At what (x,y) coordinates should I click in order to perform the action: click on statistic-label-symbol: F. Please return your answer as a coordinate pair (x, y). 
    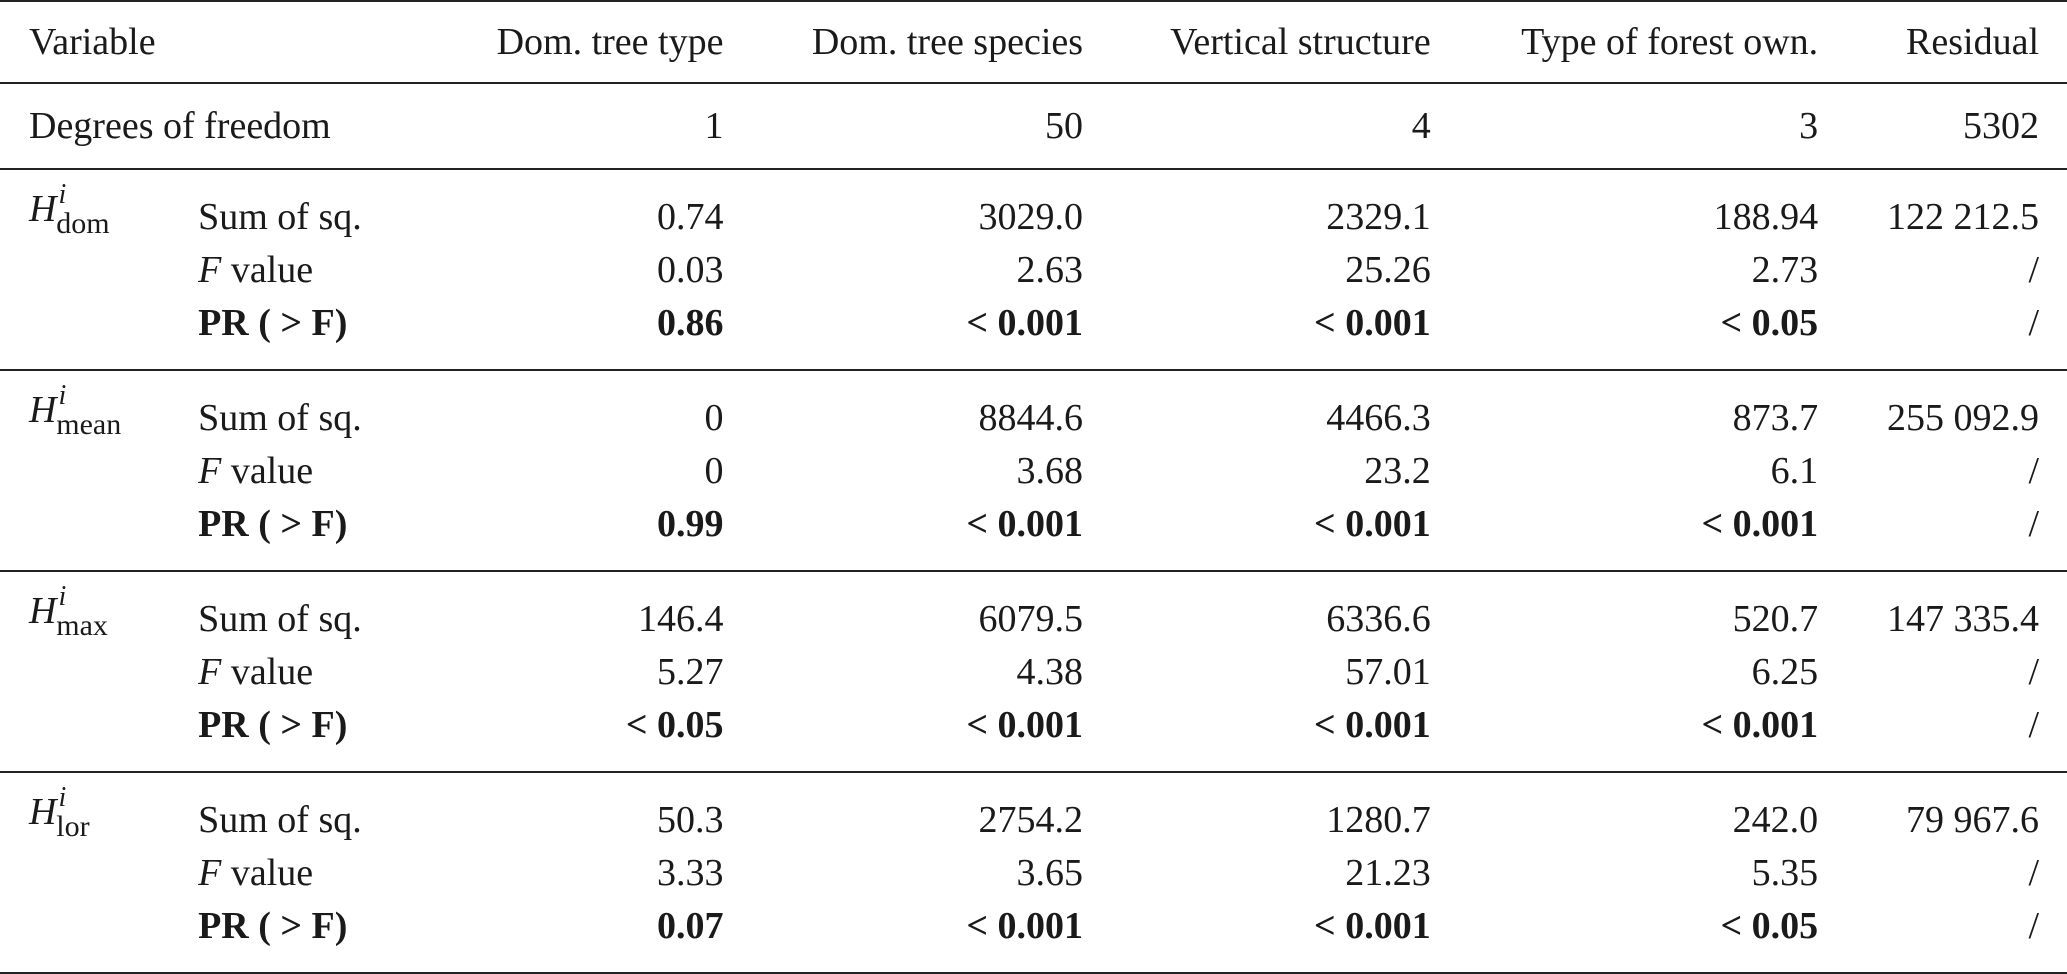
    Looking at the image, I should click on (210, 269).